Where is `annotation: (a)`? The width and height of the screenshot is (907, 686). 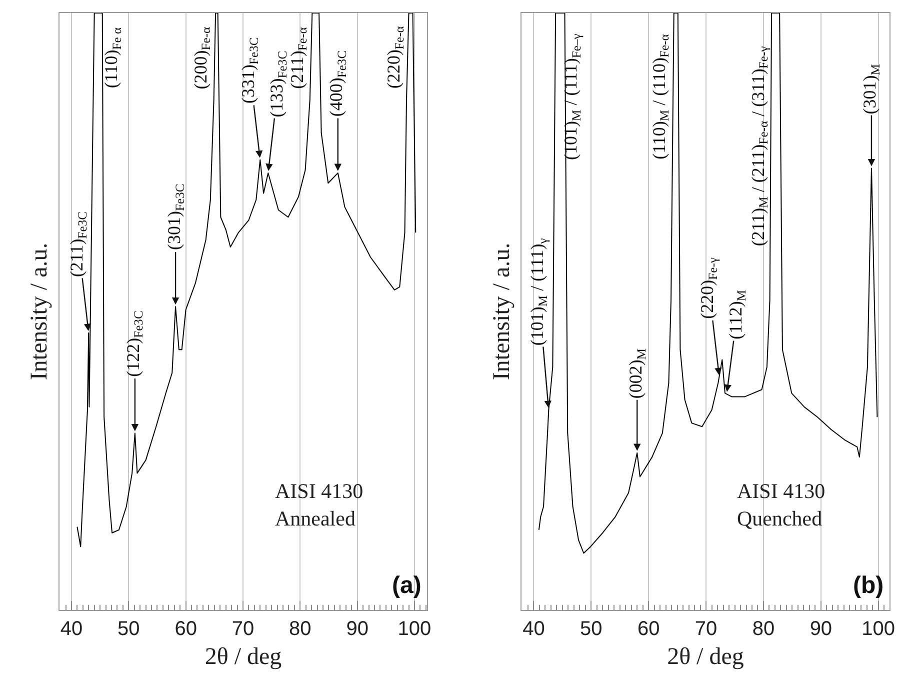
annotation: (a) is located at coordinates (407, 585).